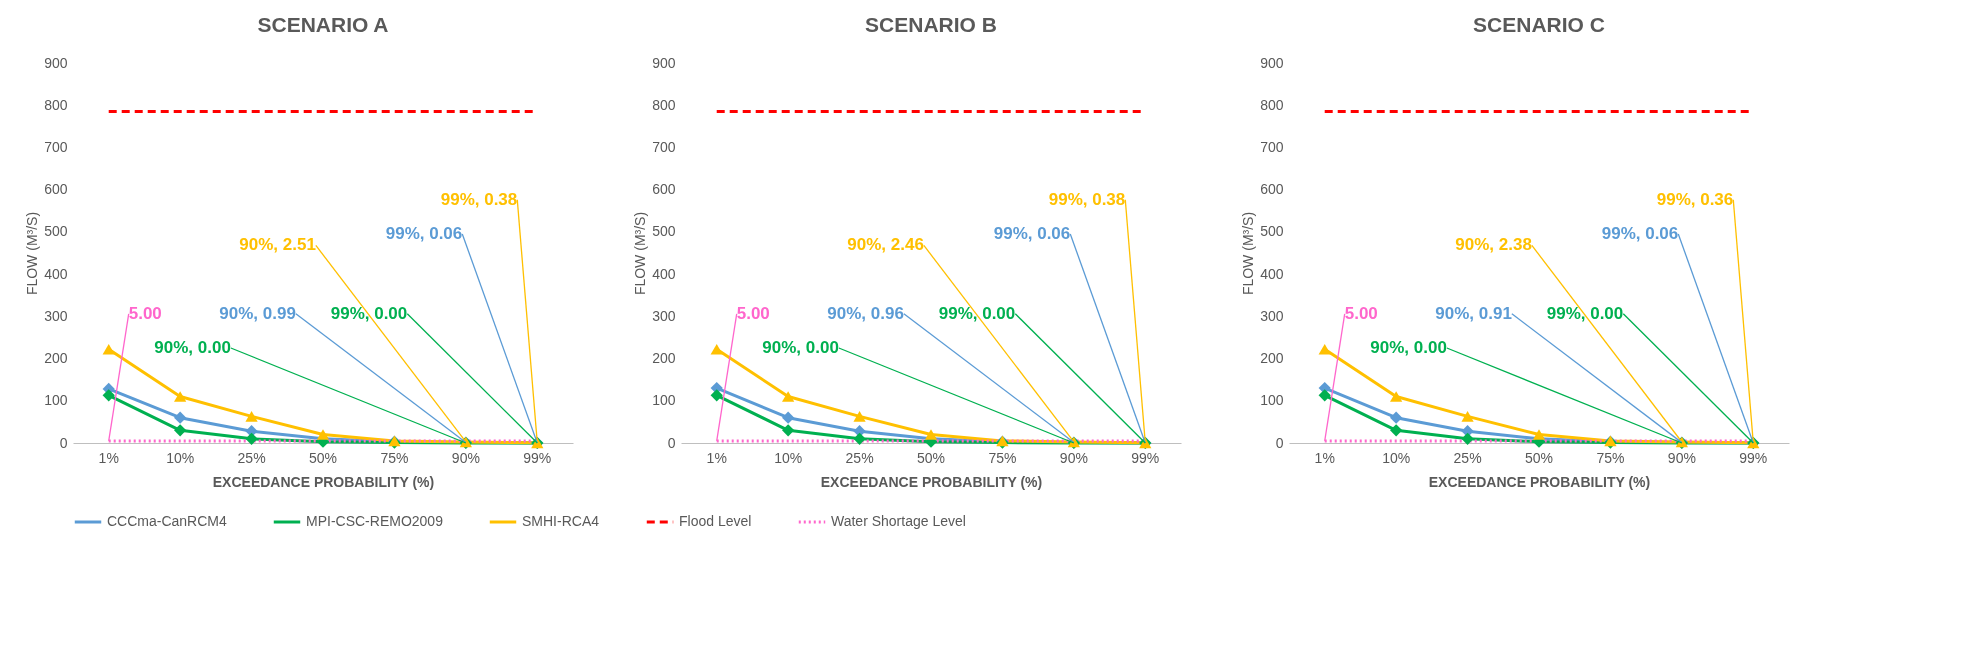  Describe the element at coordinates (56, 146) in the screenshot. I see `y-tick-label: 700` at that location.